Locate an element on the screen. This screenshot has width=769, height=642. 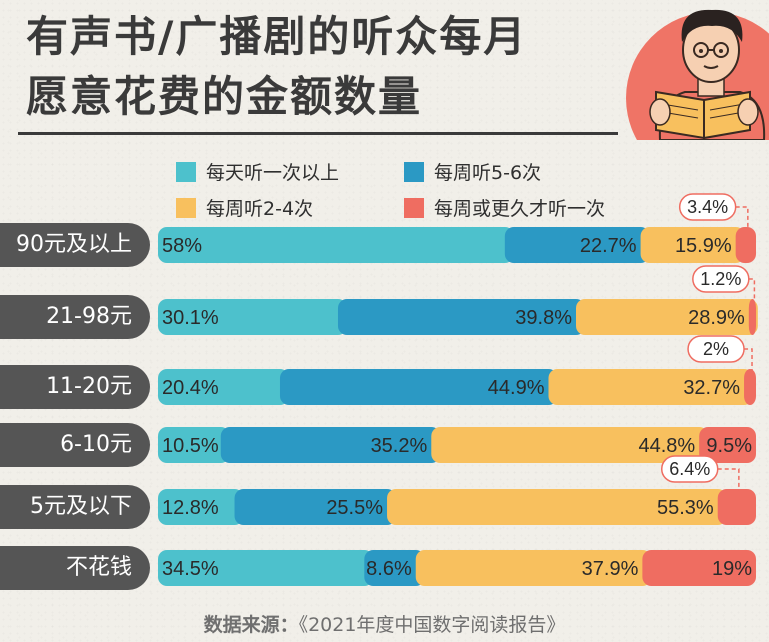
data-label-daily-5: 34.5% is located at coordinates (190, 569).